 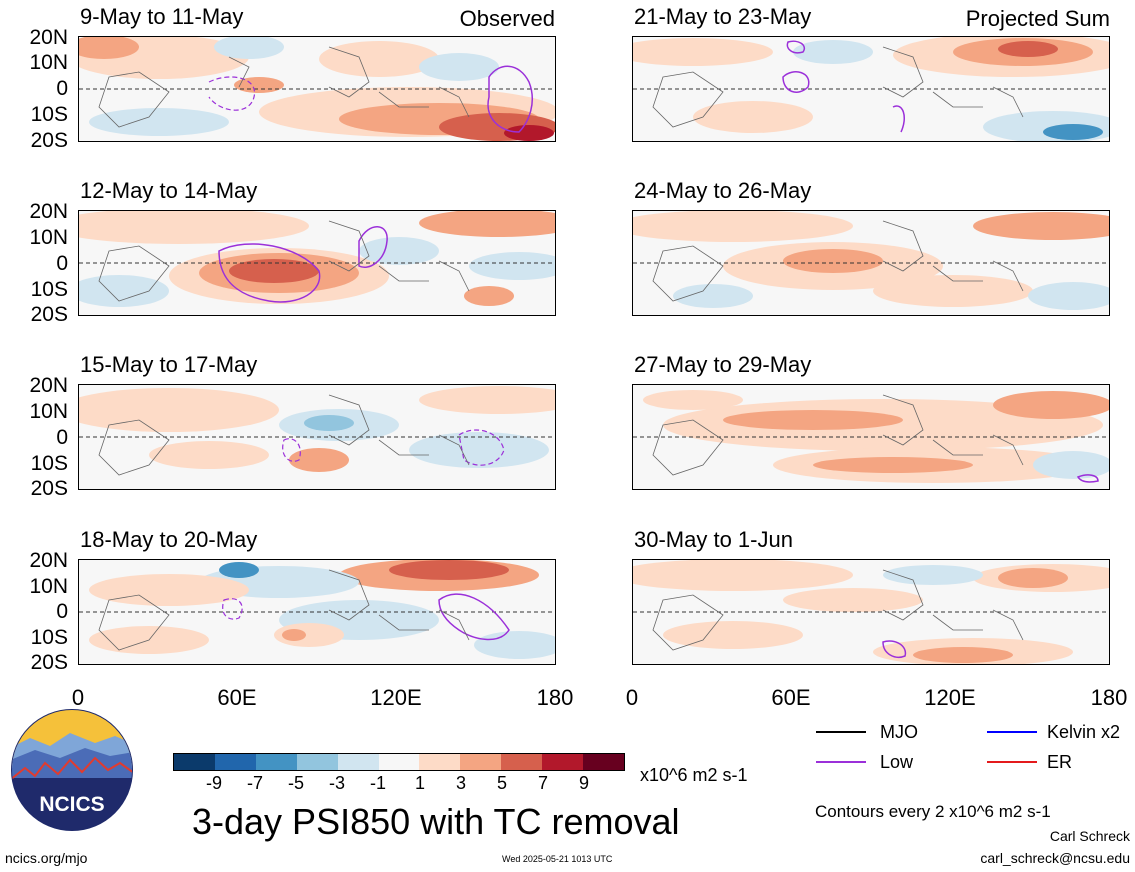 I want to click on colorbar-tick: -9, so click(x=213, y=783).